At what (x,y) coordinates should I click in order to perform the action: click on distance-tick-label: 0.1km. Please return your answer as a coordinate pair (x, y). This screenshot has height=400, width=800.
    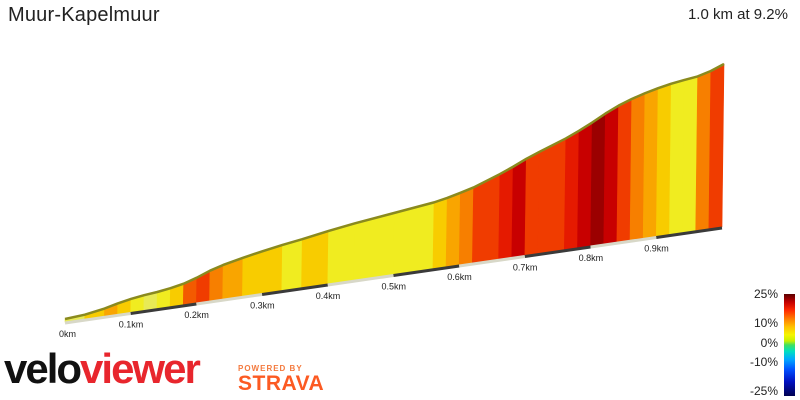
    Looking at the image, I should click on (131, 325).